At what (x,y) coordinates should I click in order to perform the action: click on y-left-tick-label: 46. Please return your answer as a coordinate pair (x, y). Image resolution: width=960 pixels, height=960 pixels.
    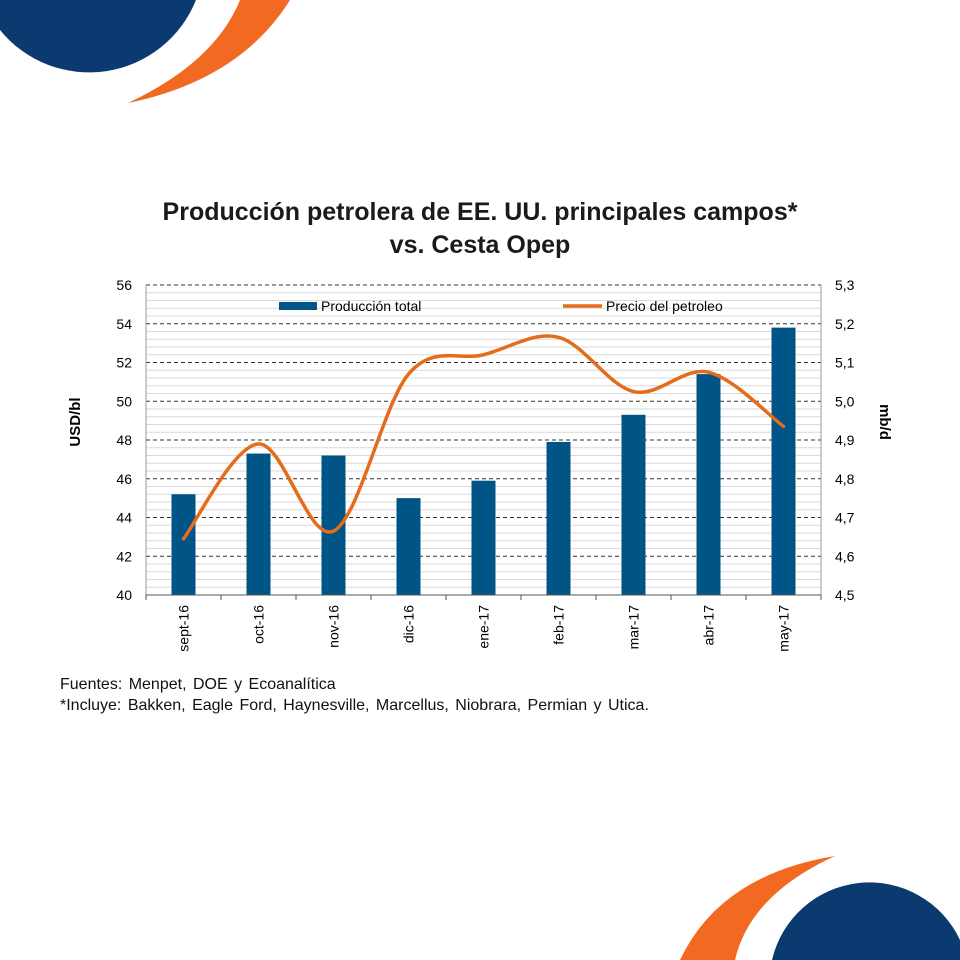
    Looking at the image, I should click on (124, 479).